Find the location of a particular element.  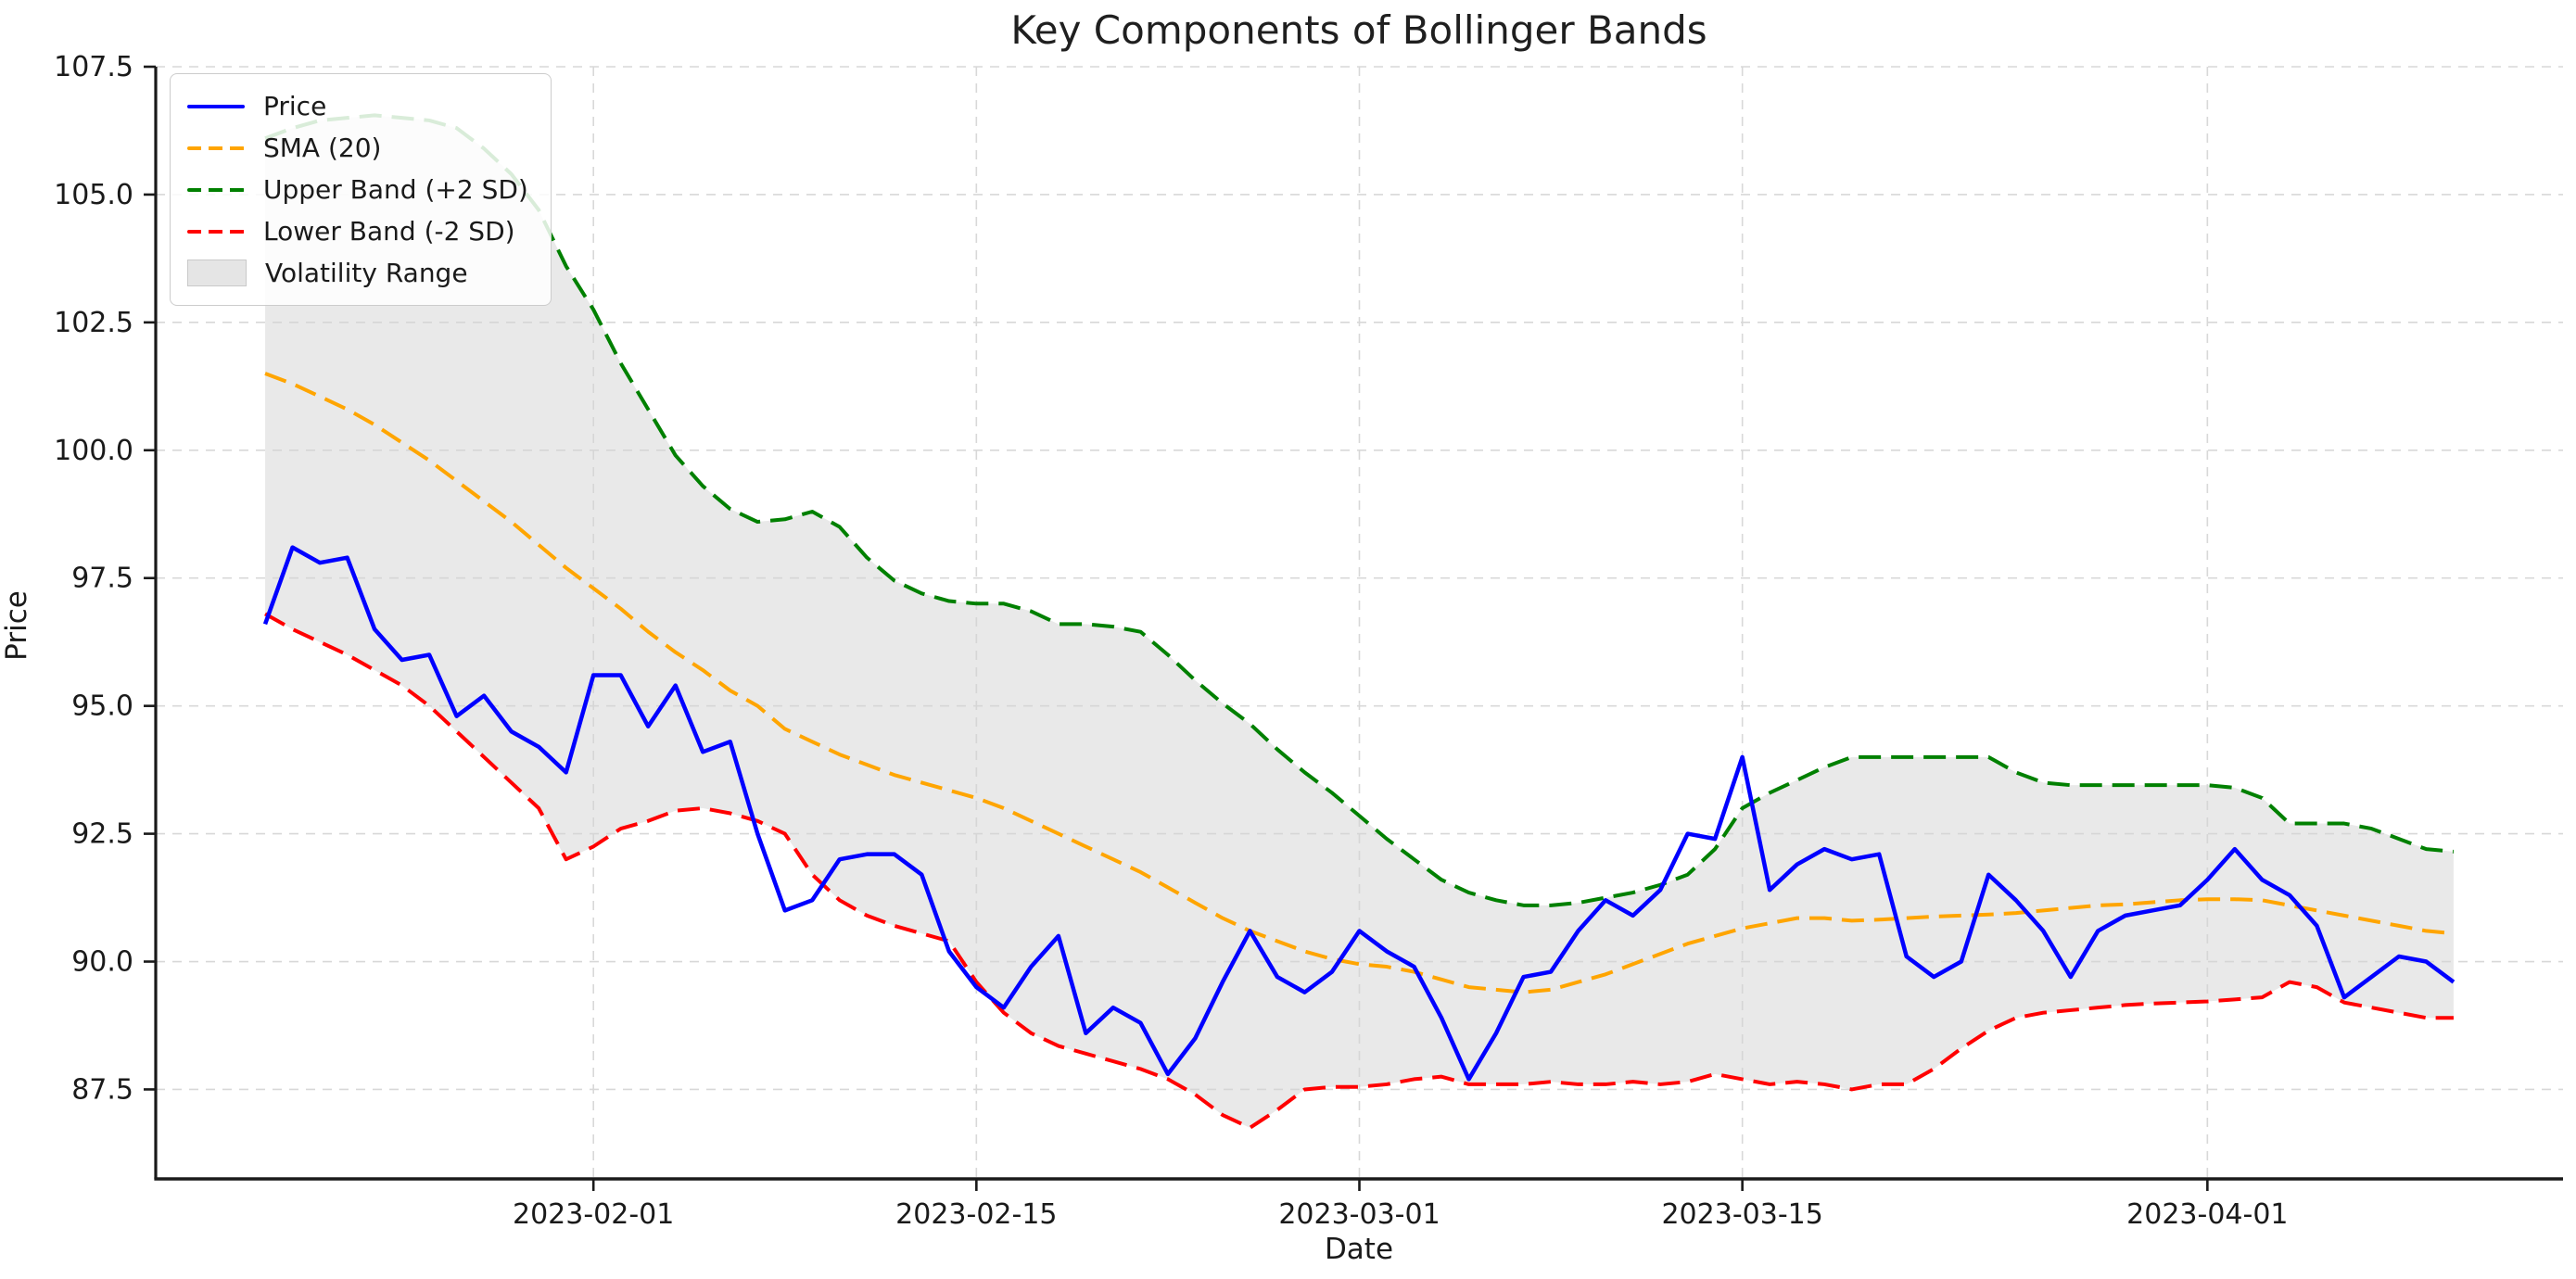

y-tick-label: 107.5 is located at coordinates (93, 67).